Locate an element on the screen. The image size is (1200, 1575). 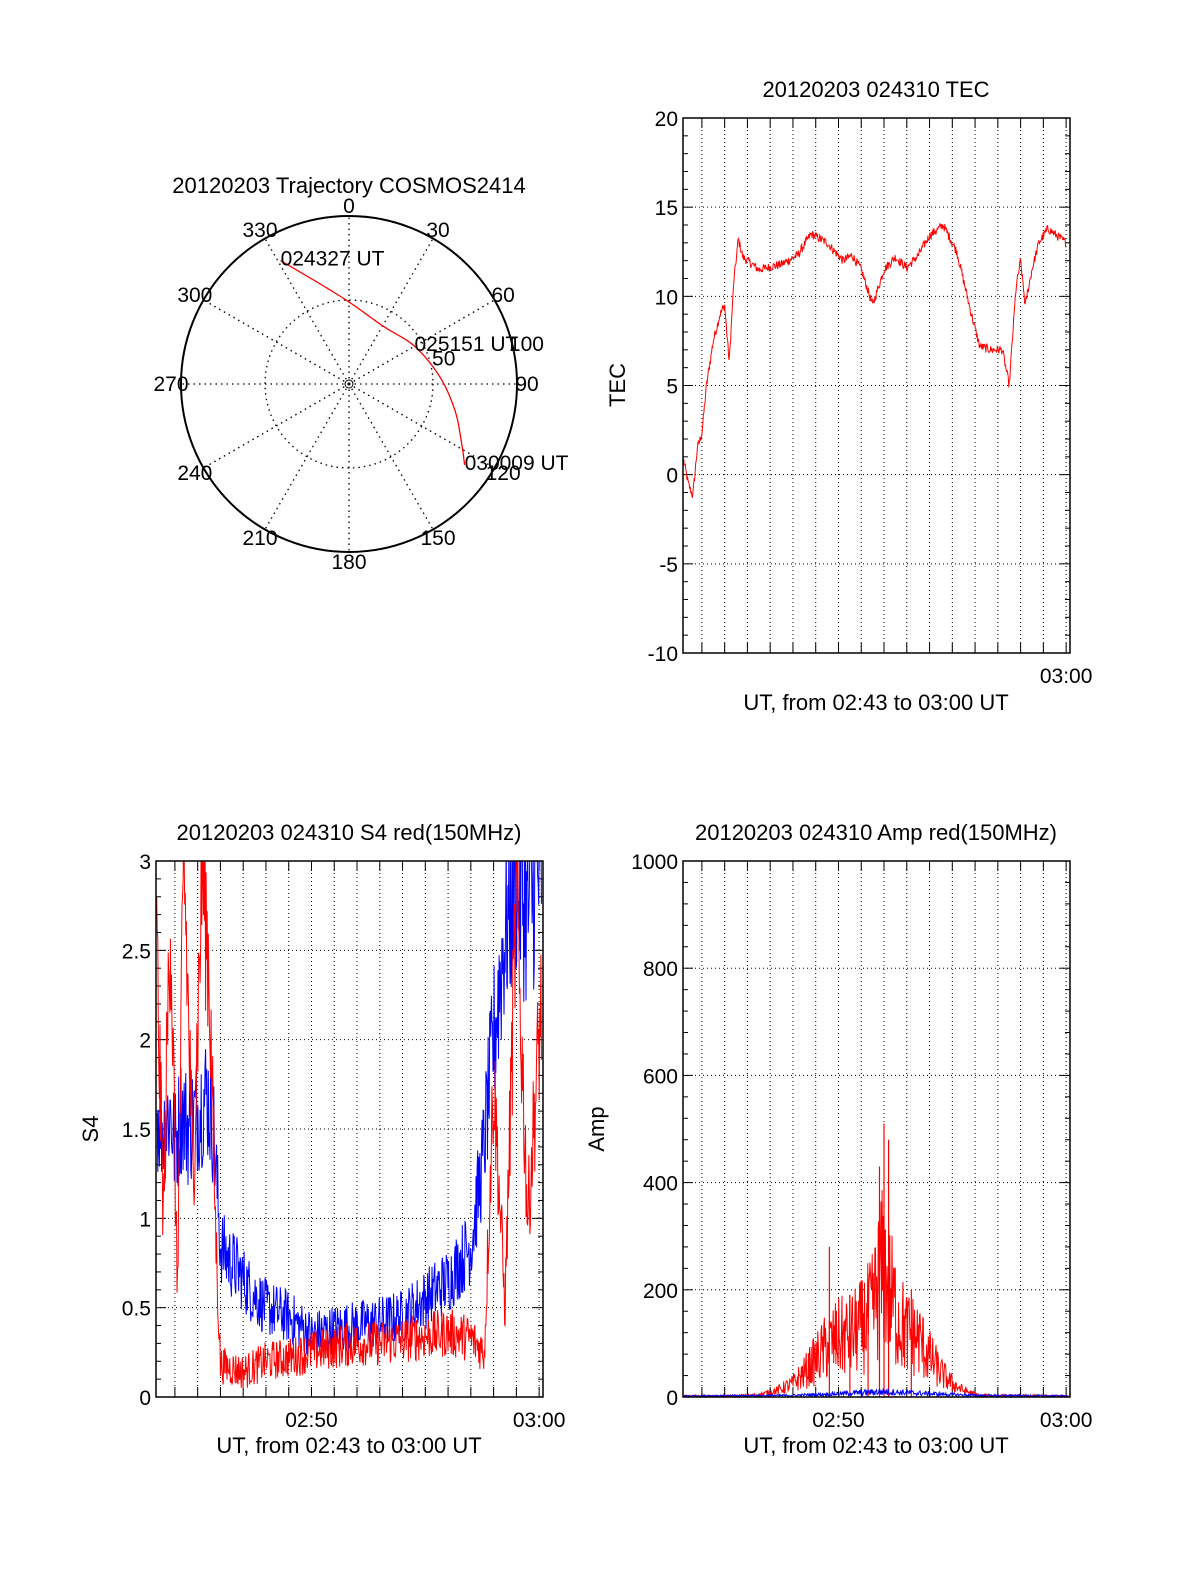
polar-labels: 0 30 60 90 120 150 180 210 240 270 300 330 50 100 is located at coordinates (348, 384).